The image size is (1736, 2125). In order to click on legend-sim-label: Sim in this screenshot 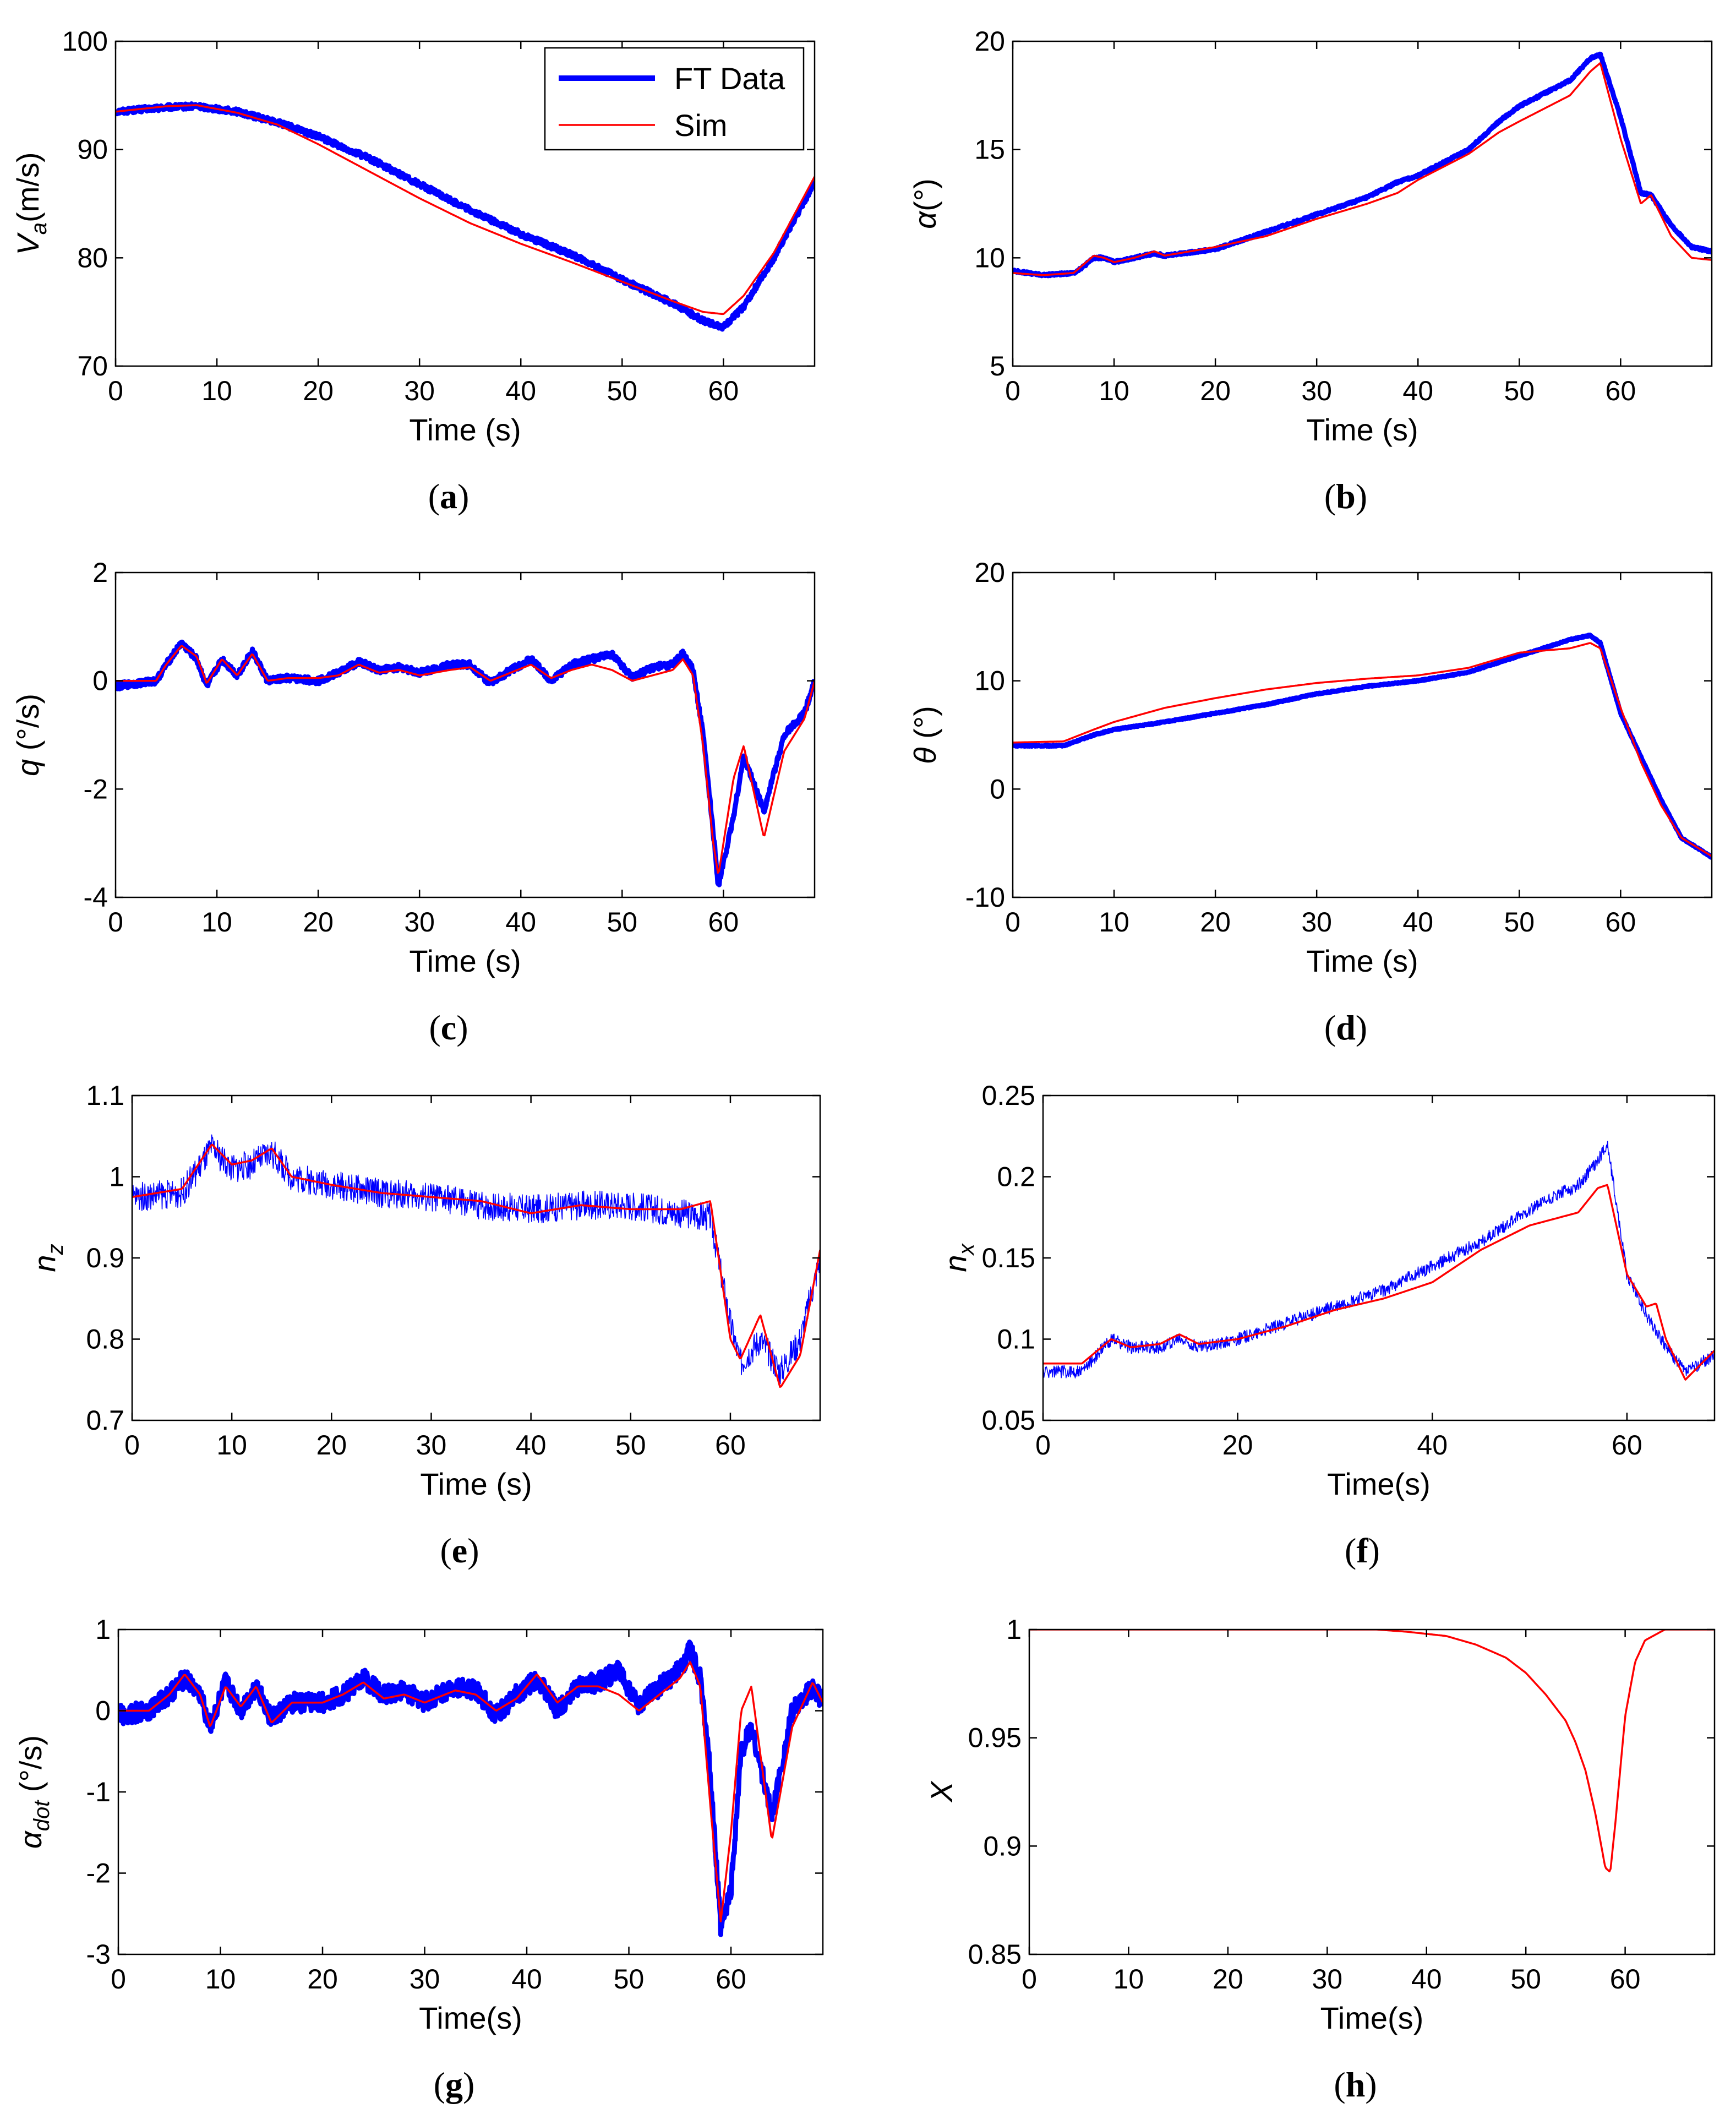, I will do `click(701, 125)`.